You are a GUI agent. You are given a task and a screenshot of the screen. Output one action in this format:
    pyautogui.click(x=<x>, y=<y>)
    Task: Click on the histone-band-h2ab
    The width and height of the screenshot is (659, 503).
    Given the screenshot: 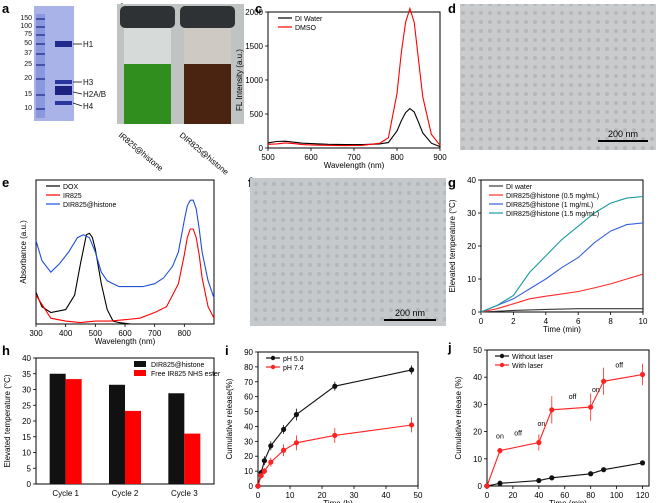 What is the action you would take?
    pyautogui.click(x=63, y=90)
    